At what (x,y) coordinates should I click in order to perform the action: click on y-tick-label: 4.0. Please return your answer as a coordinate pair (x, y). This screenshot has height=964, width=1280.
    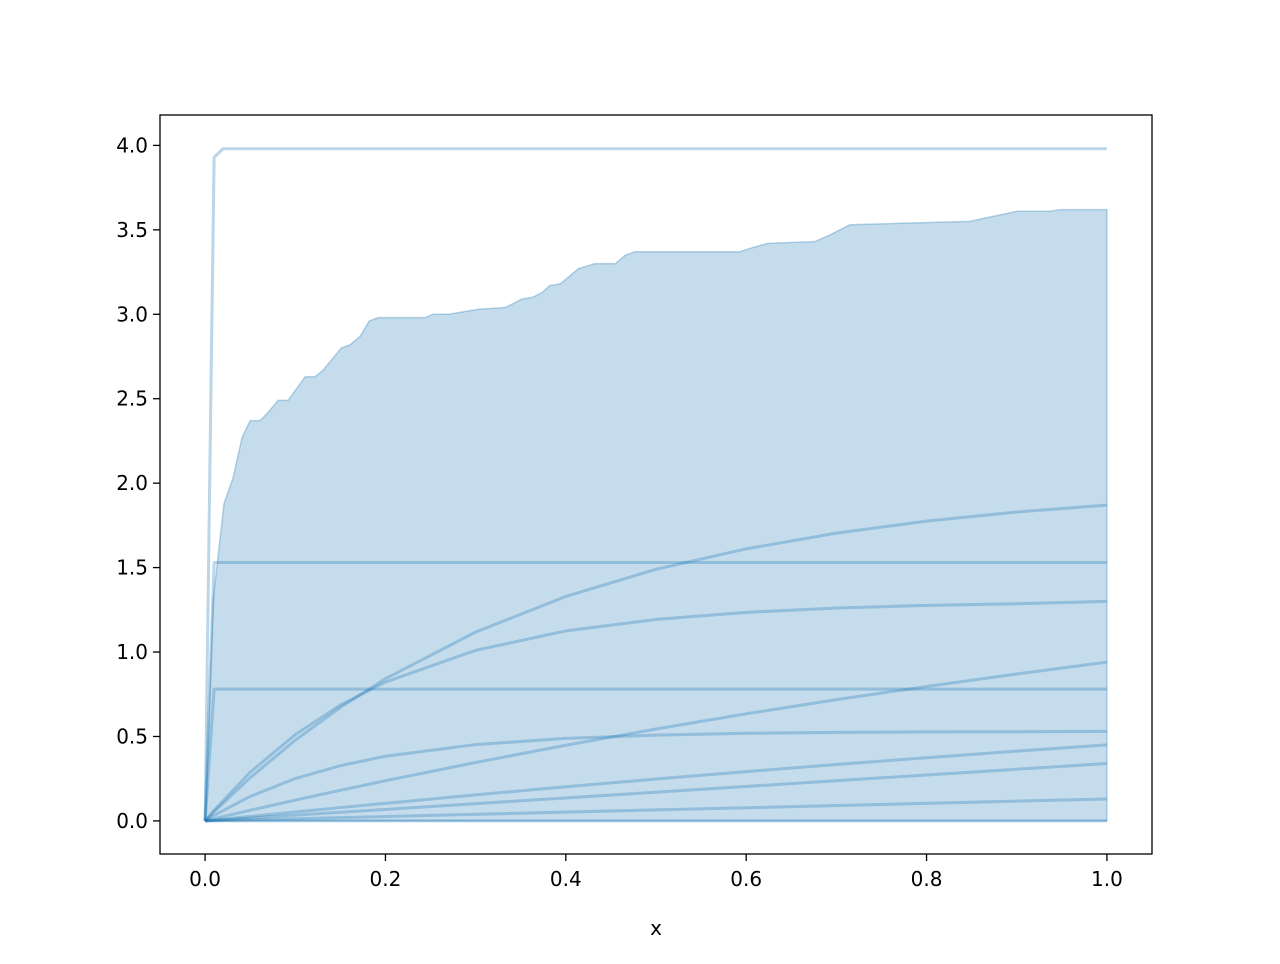
    Looking at the image, I should click on (132, 145).